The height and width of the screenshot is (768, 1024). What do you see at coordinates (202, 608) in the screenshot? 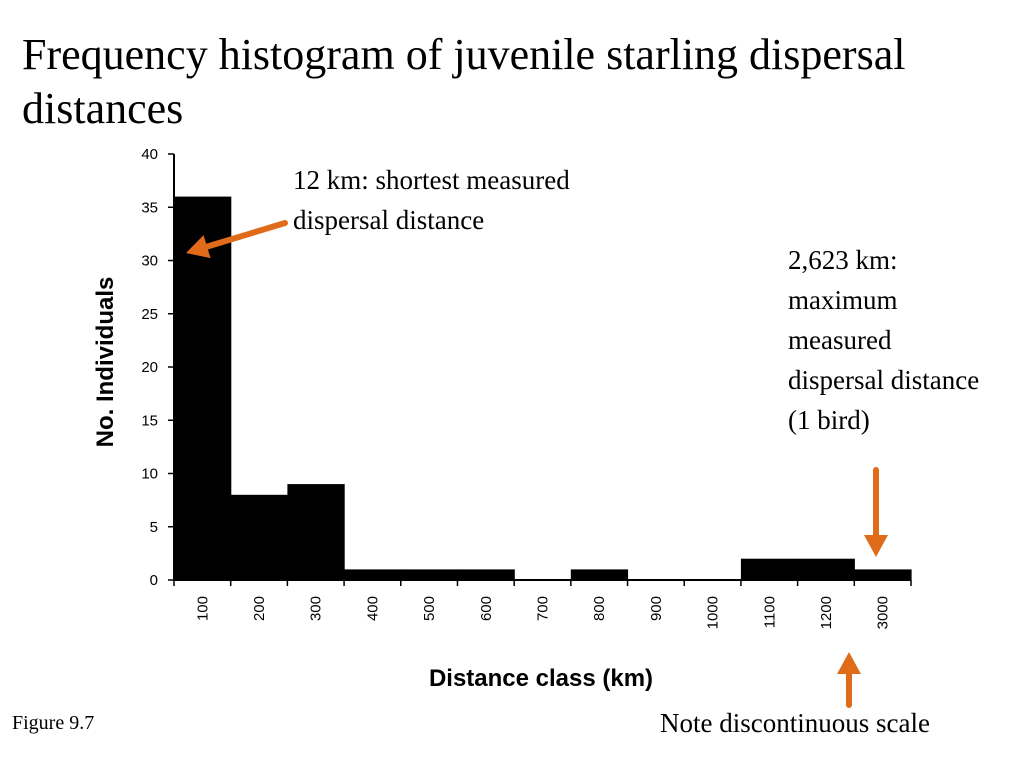
I see `x-tick-label: 100` at bounding box center [202, 608].